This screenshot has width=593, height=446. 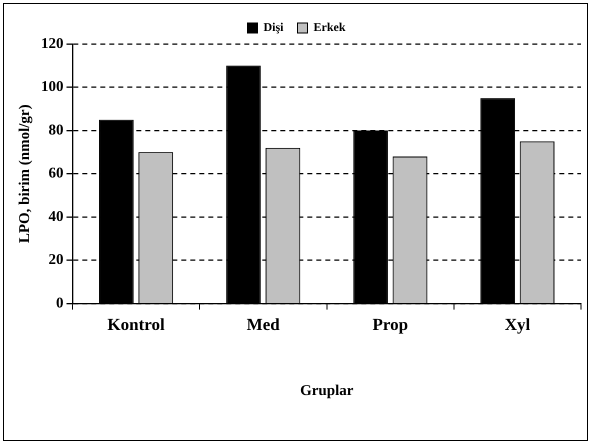 What do you see at coordinates (56, 130) in the screenshot?
I see `y-tick-label: 80` at bounding box center [56, 130].